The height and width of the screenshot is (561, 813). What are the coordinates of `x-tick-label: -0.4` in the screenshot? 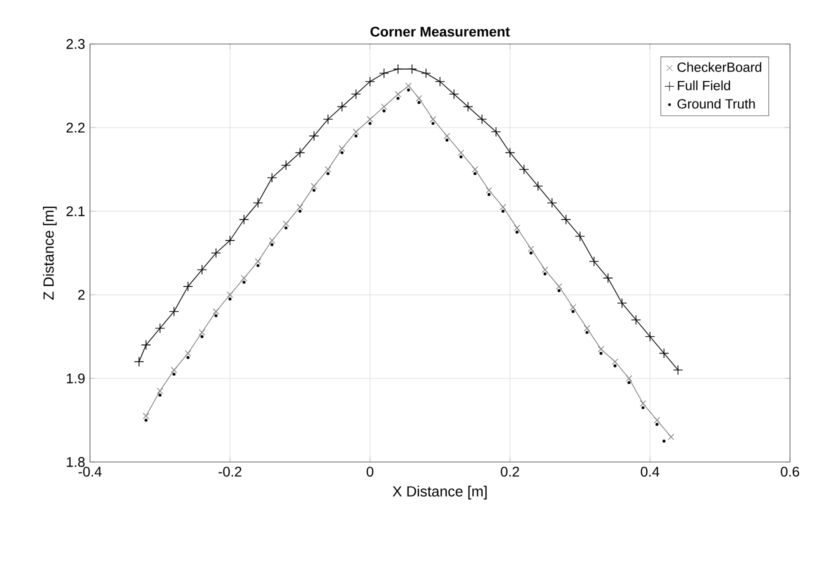 It's located at (90, 471).